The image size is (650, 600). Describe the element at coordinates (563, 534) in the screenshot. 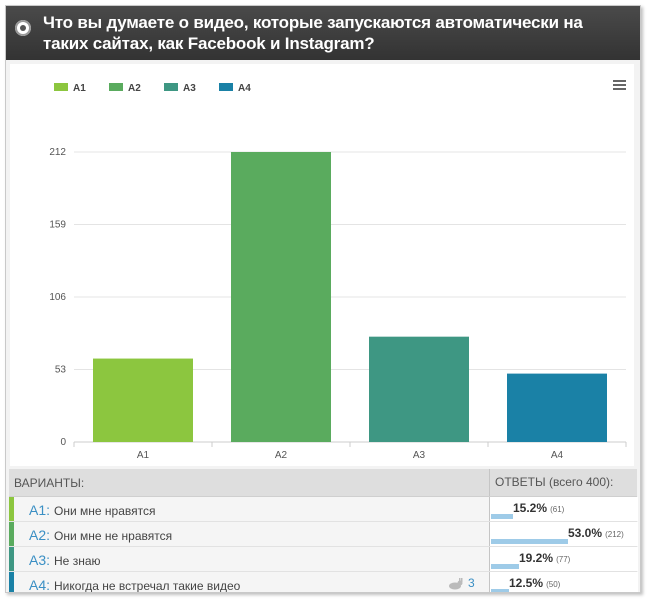

I see `answer-result: 53.0% (212)` at that location.